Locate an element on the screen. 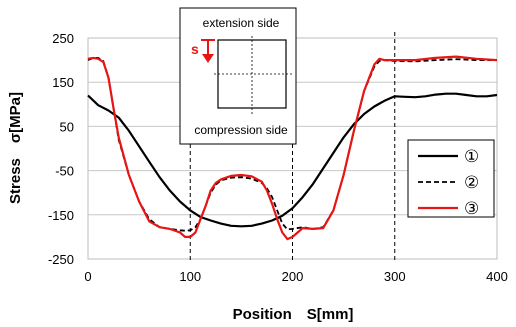  y-tick-label-3: -50 is located at coordinates (64, 171).